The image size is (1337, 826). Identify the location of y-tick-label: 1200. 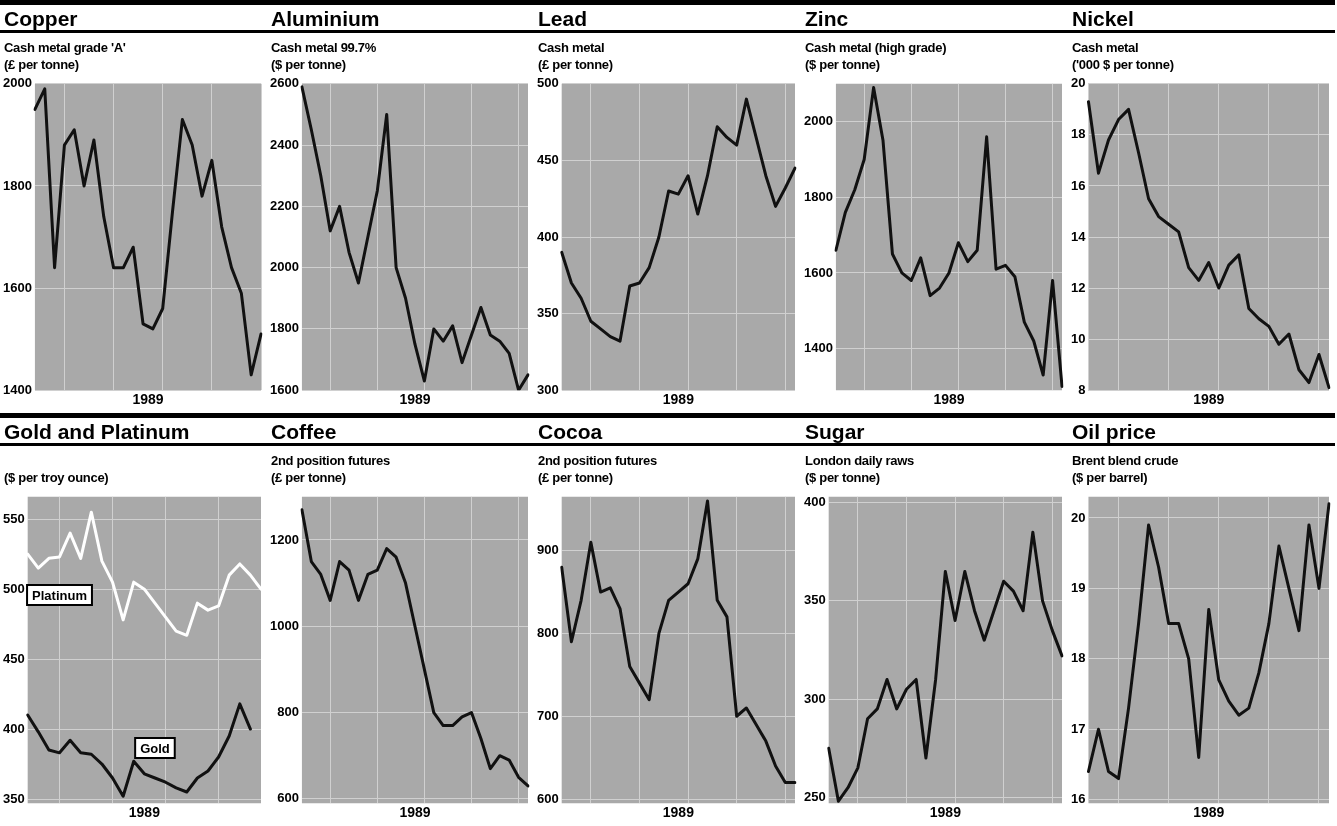
(284, 539).